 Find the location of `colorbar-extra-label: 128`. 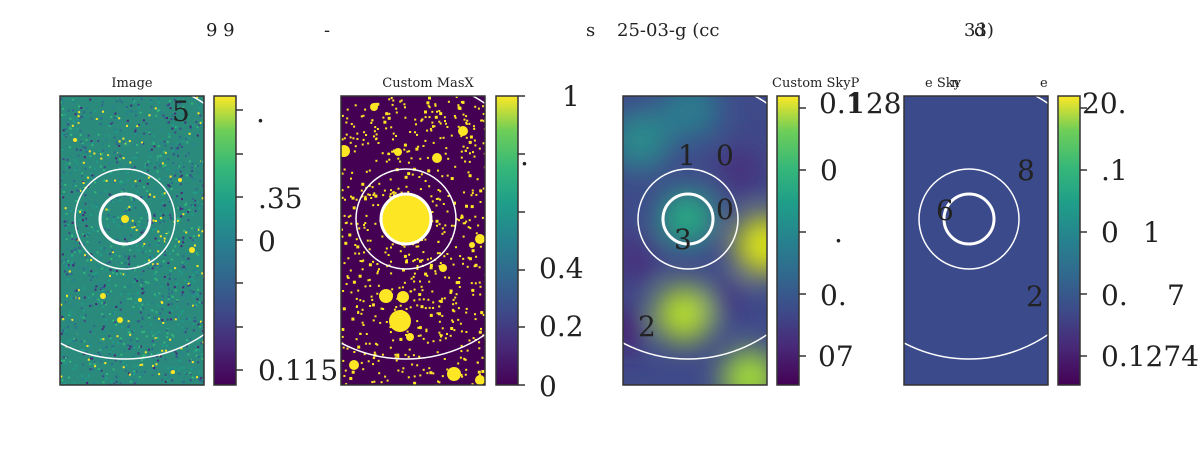

colorbar-extra-label: 128 is located at coordinates (874, 103).